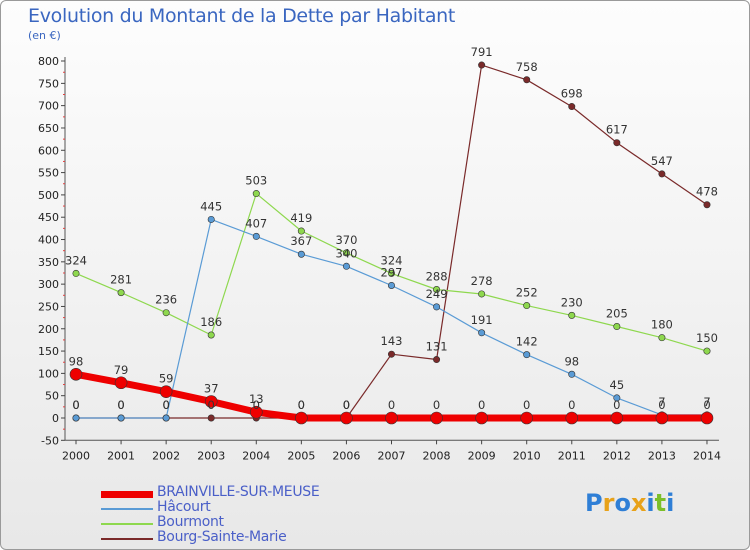 Image resolution: width=750 pixels, height=550 pixels. What do you see at coordinates (48, 195) in the screenshot?
I see `y-tick-label: 500` at bounding box center [48, 195].